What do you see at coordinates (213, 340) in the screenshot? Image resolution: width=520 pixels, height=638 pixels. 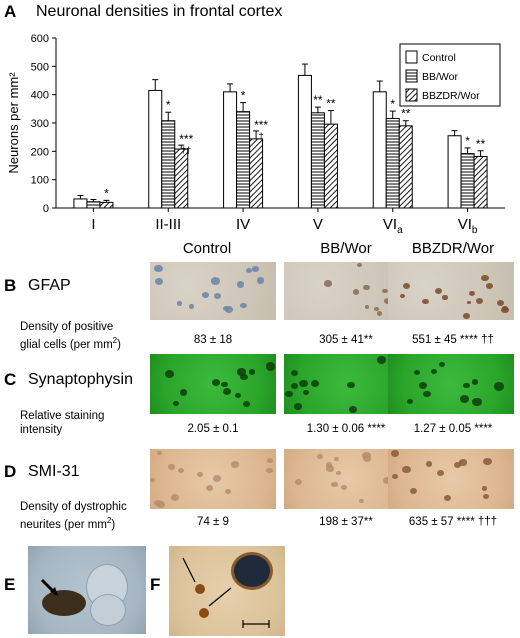 I see `value-gfap-control: 83 ± 18` at bounding box center [213, 340].